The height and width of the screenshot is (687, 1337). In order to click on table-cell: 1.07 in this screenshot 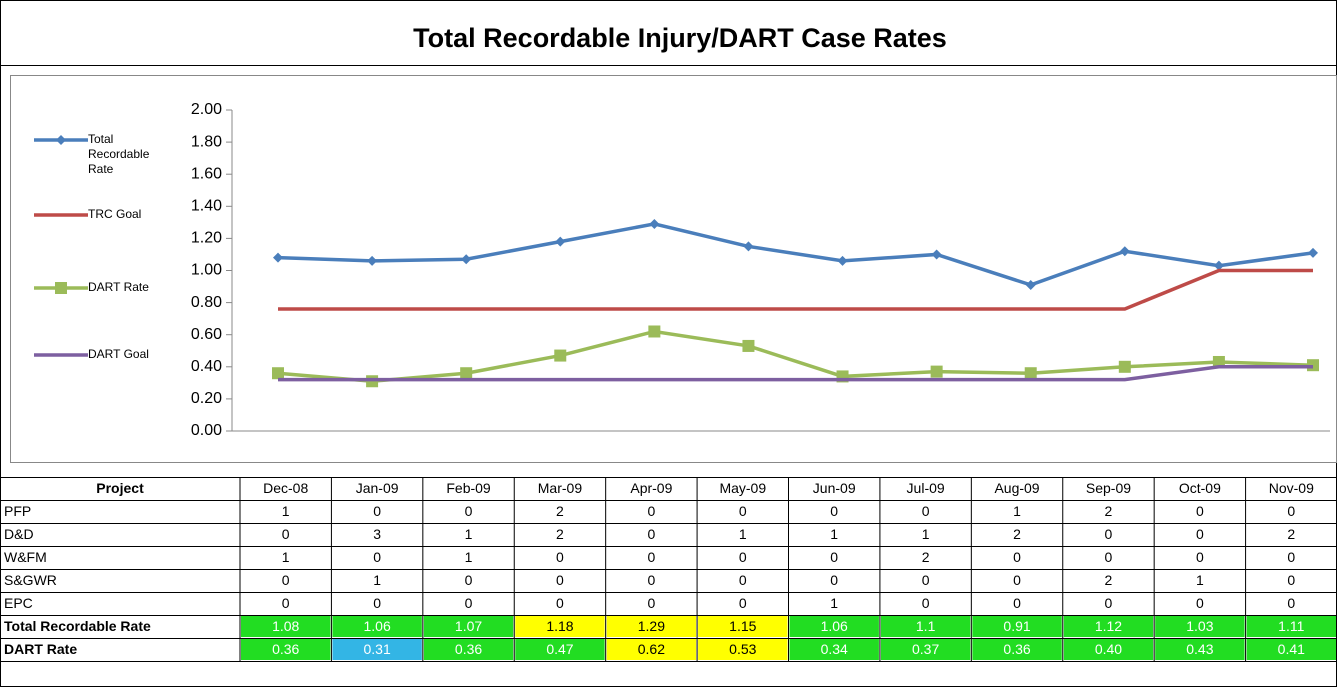, I will do `click(468, 626)`.